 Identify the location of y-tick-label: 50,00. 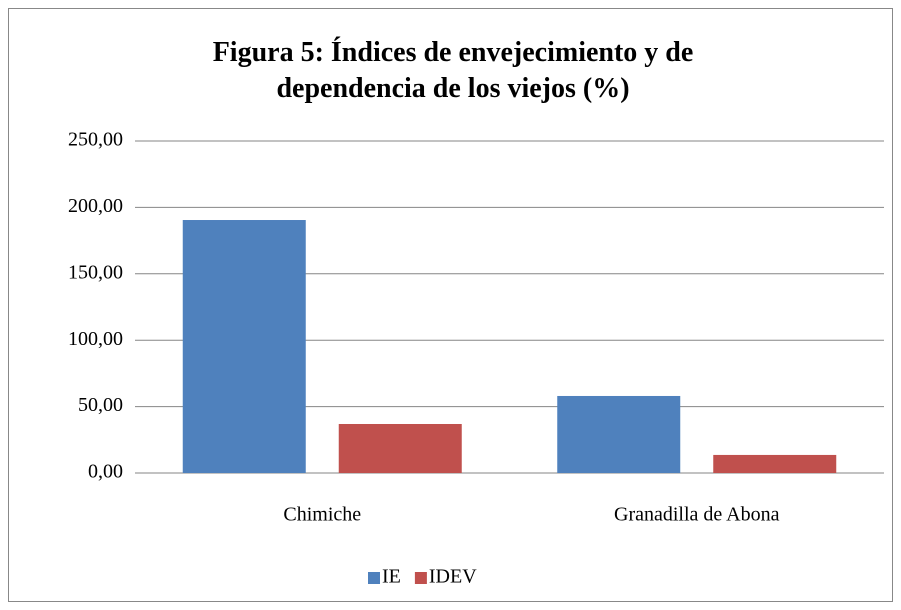
(100, 405).